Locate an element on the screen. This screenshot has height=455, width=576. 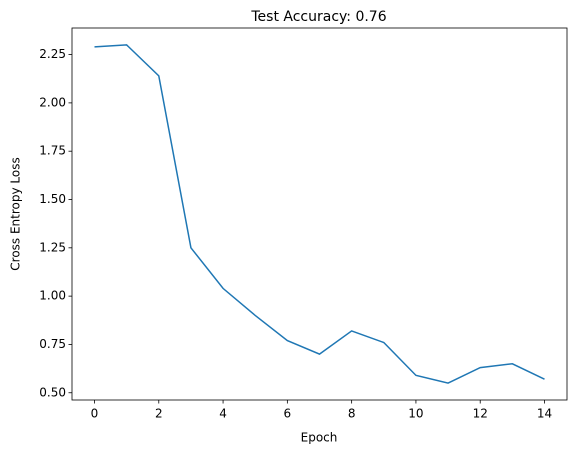
x-tick-label: 14 is located at coordinates (544, 414).